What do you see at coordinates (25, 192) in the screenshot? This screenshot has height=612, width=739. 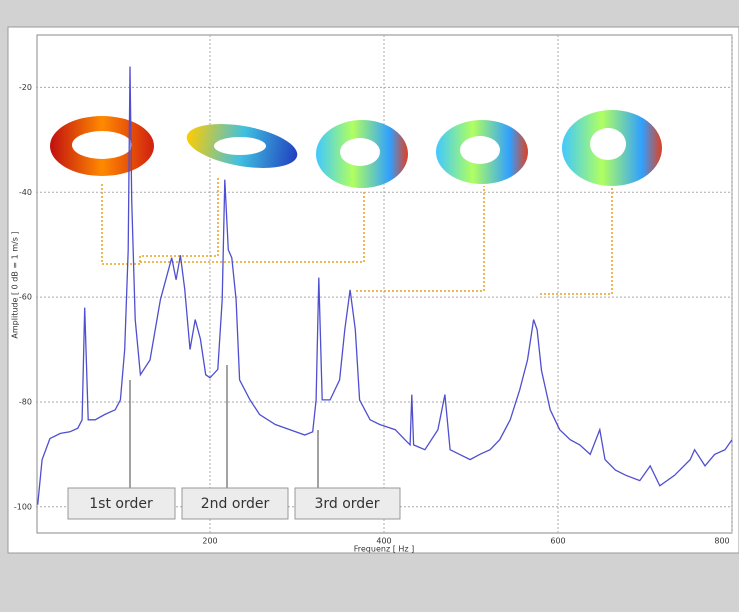 I see `y-tick-label: -40` at bounding box center [25, 192].